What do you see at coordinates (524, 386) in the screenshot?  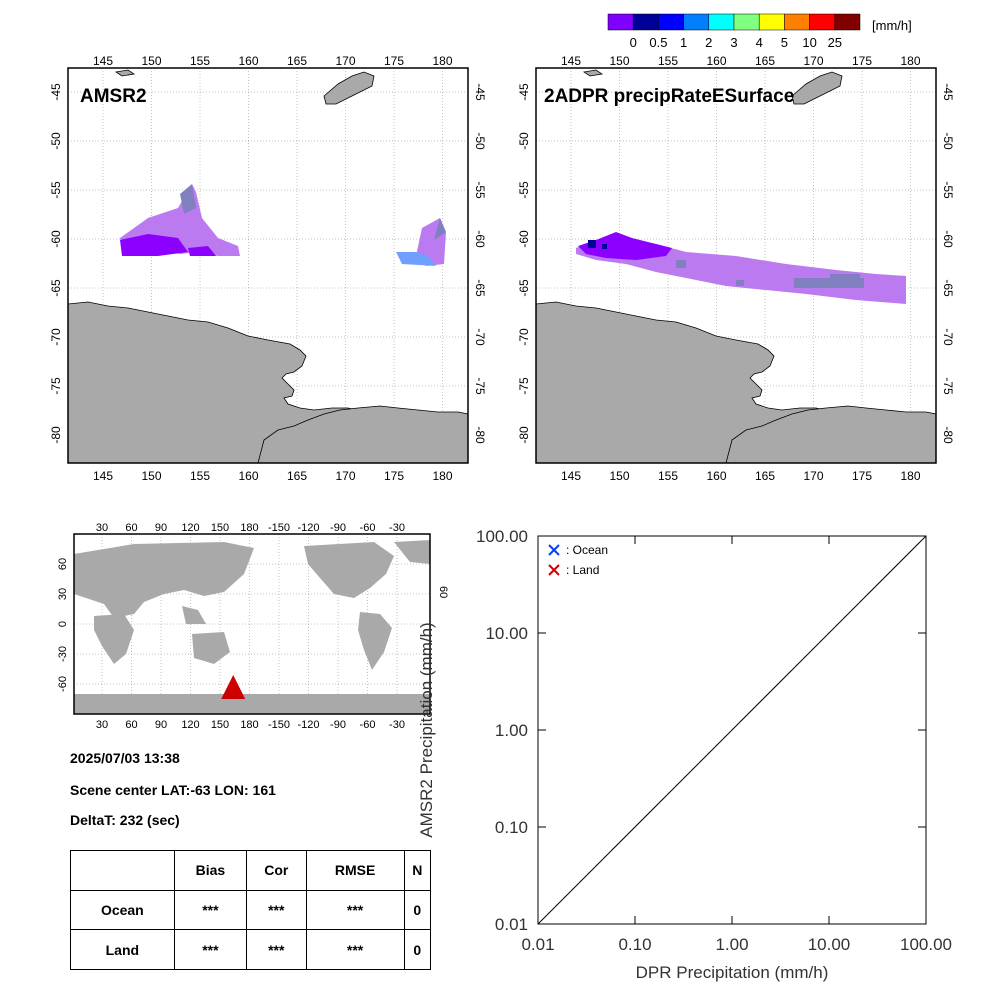 I see `lat-label: -75` at bounding box center [524, 386].